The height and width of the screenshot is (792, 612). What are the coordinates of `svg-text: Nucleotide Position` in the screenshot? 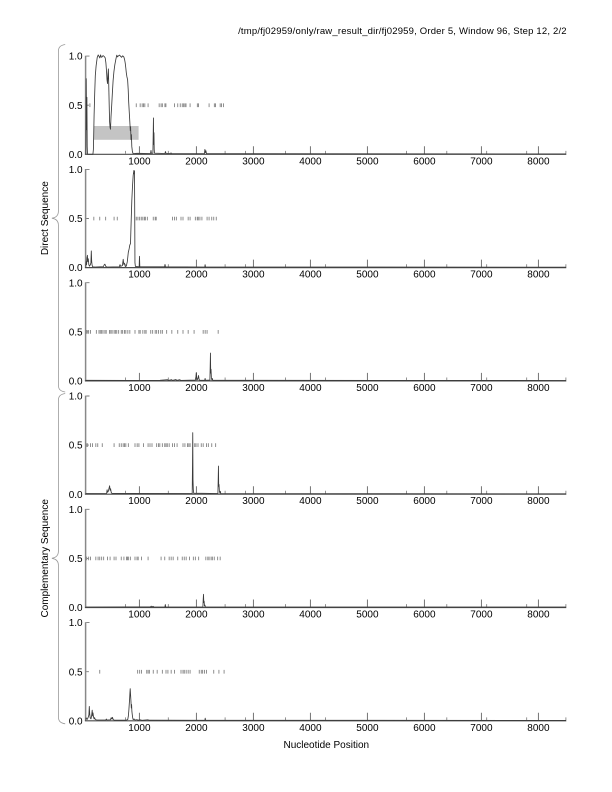 It's located at (326, 745).